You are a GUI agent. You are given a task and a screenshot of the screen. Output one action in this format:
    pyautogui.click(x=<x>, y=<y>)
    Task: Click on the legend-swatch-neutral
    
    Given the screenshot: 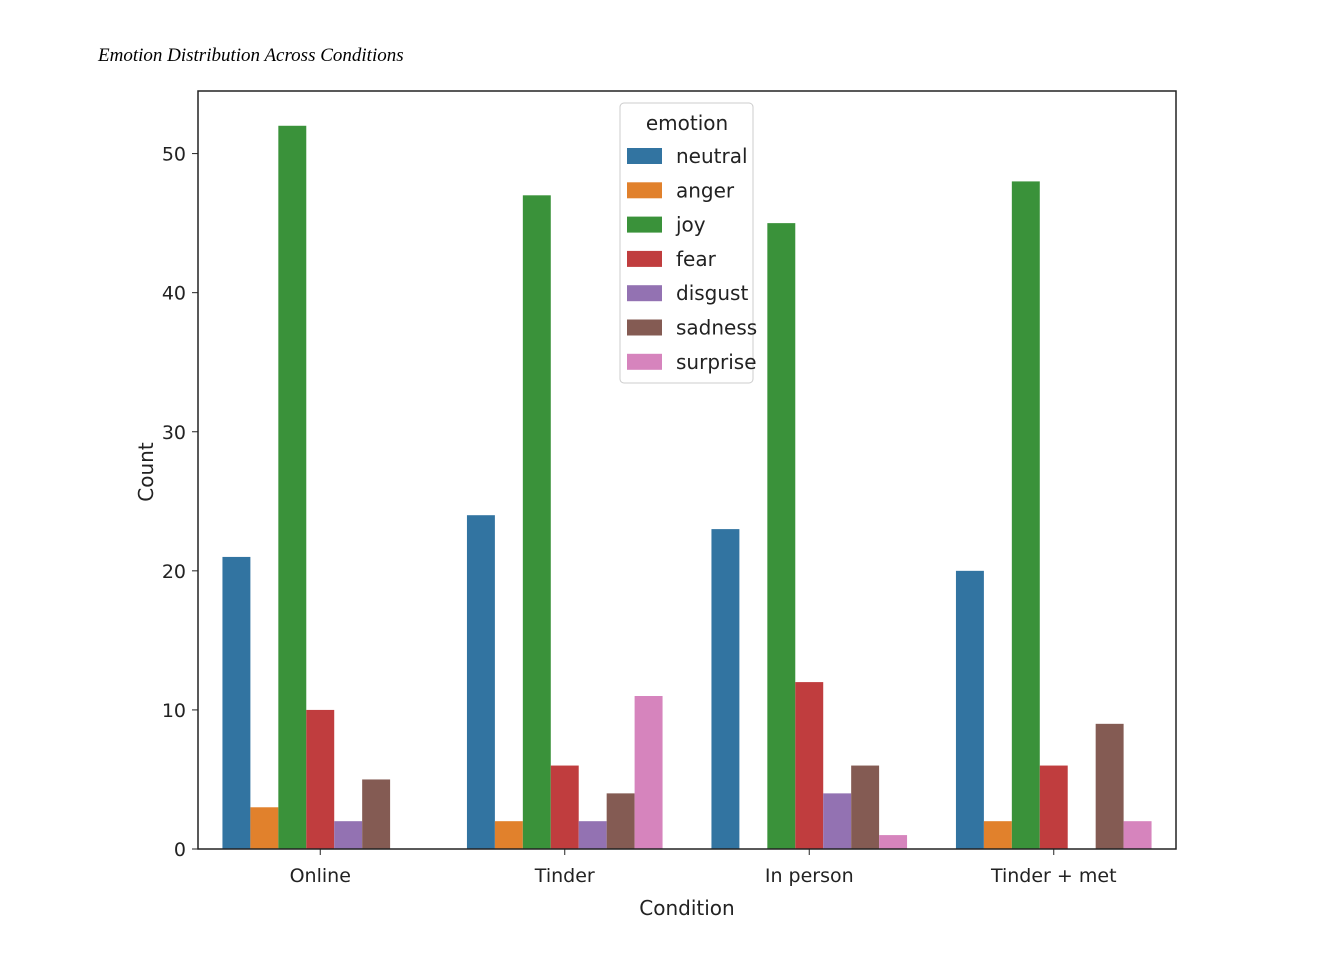 What is the action you would take?
    pyautogui.click(x=644, y=156)
    